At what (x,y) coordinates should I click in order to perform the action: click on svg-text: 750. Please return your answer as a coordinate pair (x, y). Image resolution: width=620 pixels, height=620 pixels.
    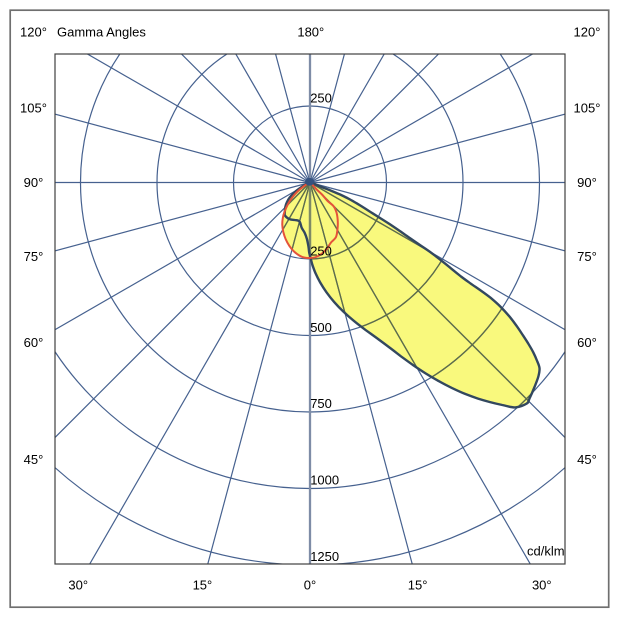
    Looking at the image, I should click on (321, 403).